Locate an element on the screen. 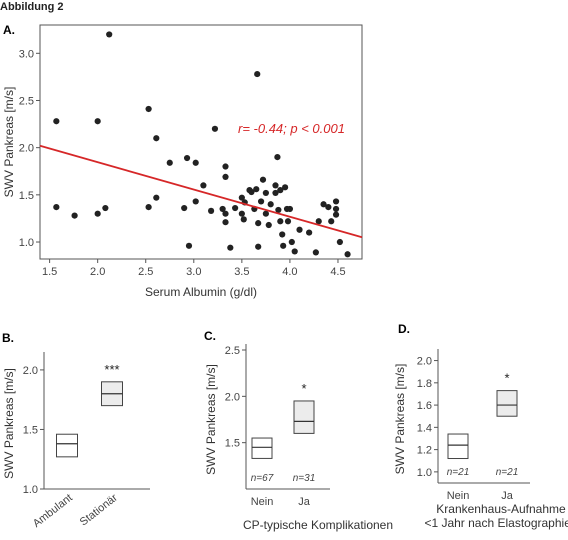  y-axis-label-a: SWV Pankreas [m/s] is located at coordinates (9, 142).